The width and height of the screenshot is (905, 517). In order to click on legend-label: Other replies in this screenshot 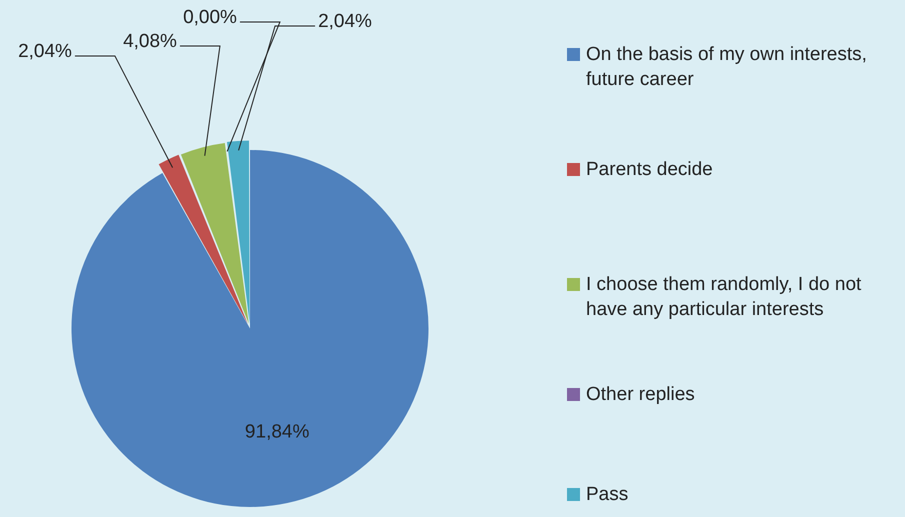, I will do `click(640, 395)`.